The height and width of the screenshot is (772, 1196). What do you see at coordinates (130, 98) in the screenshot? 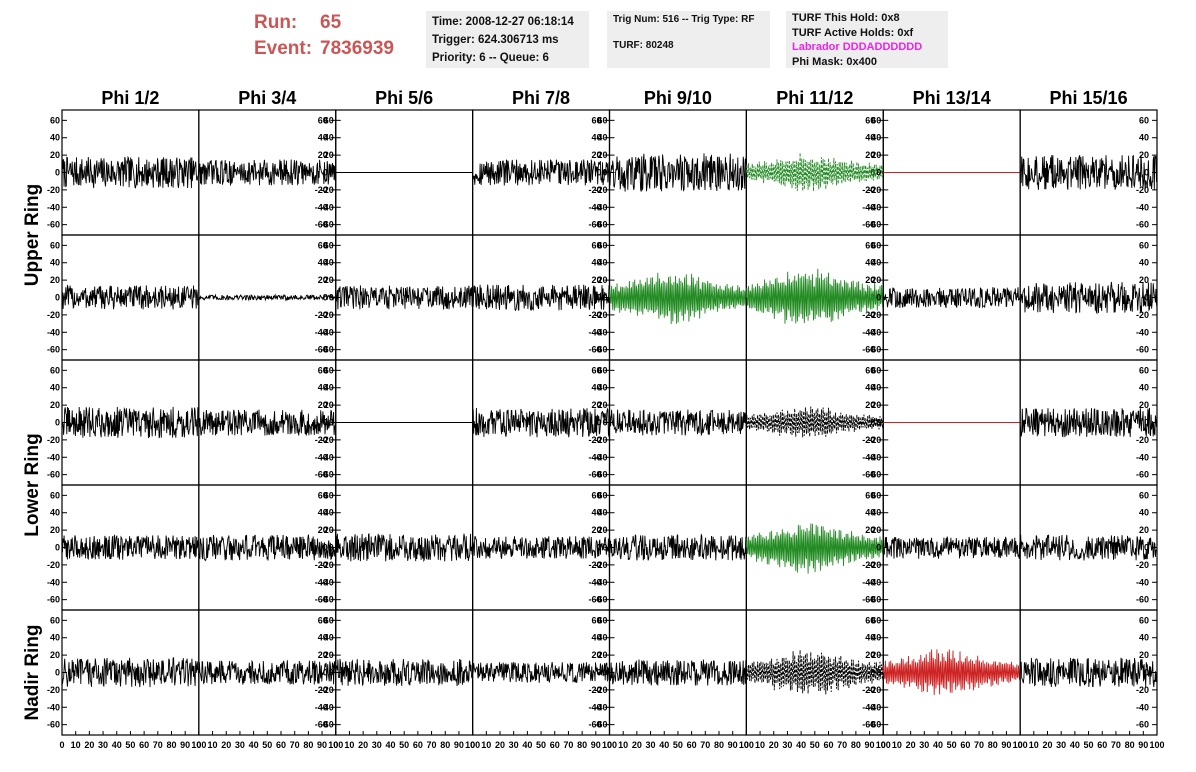
I see `column-header: Phi 1/2` at bounding box center [130, 98].